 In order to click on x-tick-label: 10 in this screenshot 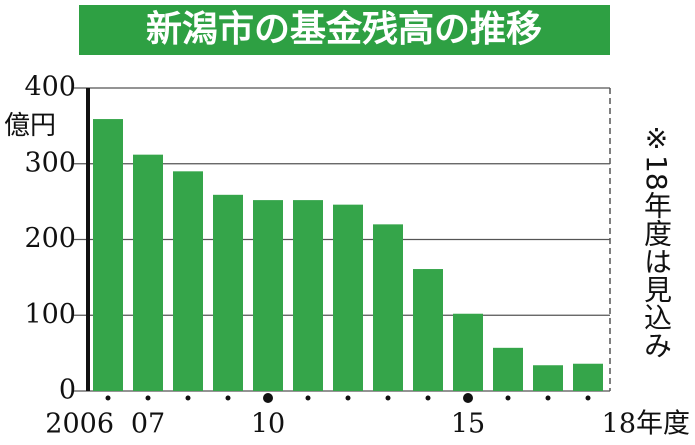, I will do `click(268, 424)`.